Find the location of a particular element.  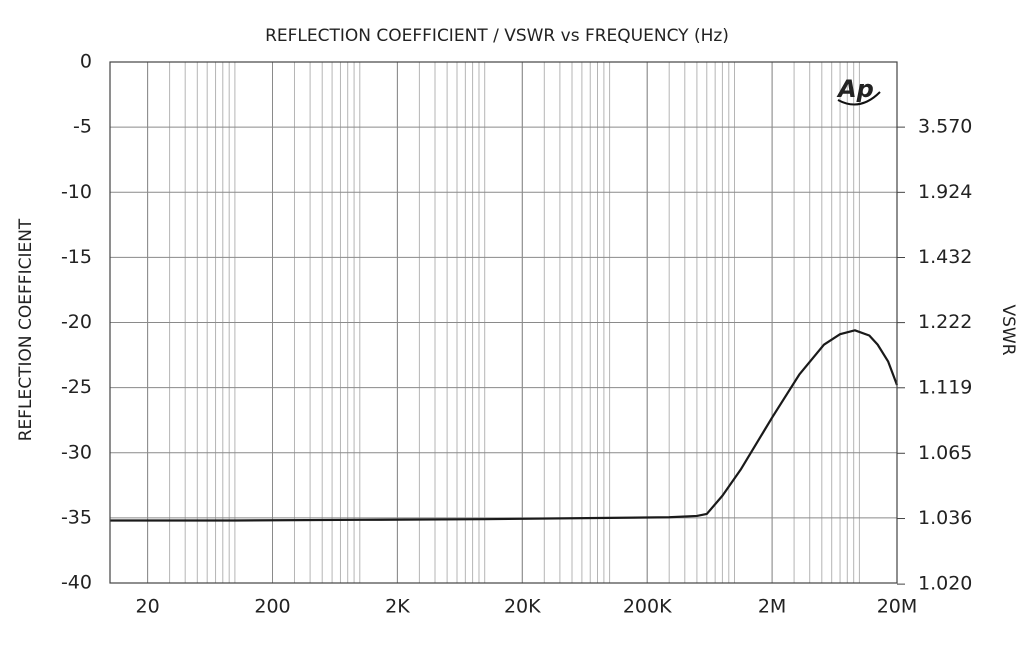

x-tick-label: 20 is located at coordinates (148, 607).